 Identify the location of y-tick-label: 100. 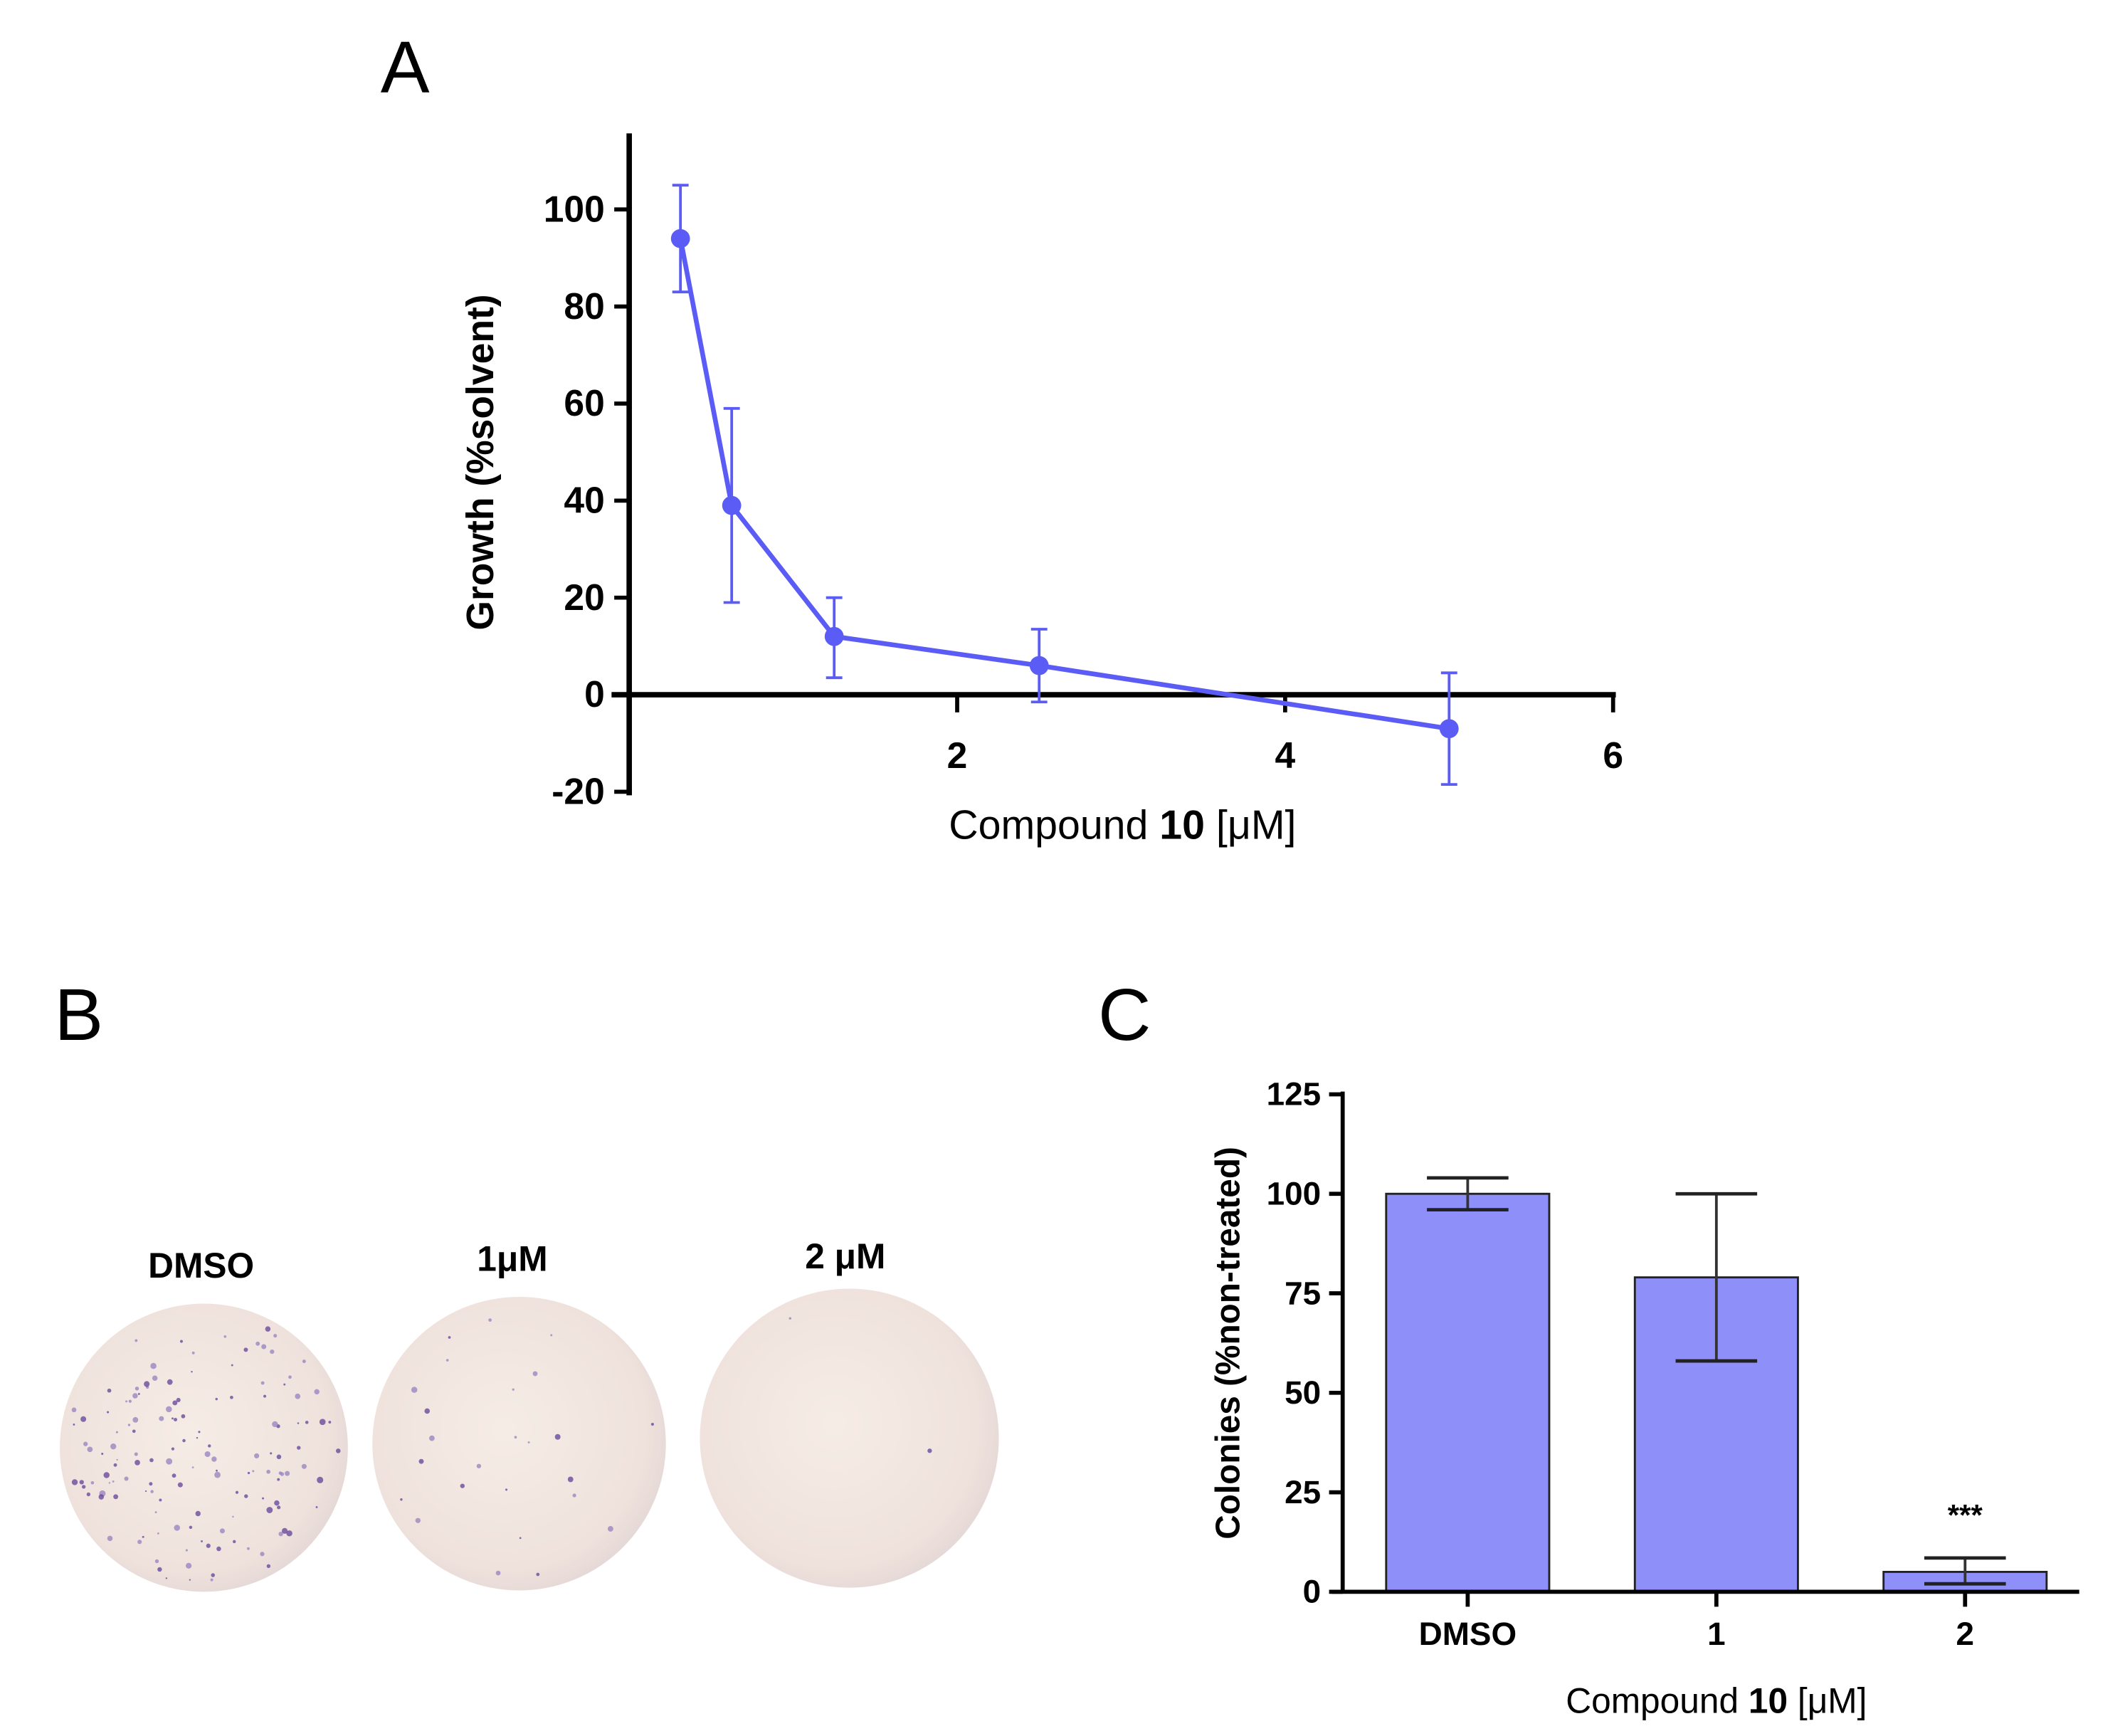
(574, 209).